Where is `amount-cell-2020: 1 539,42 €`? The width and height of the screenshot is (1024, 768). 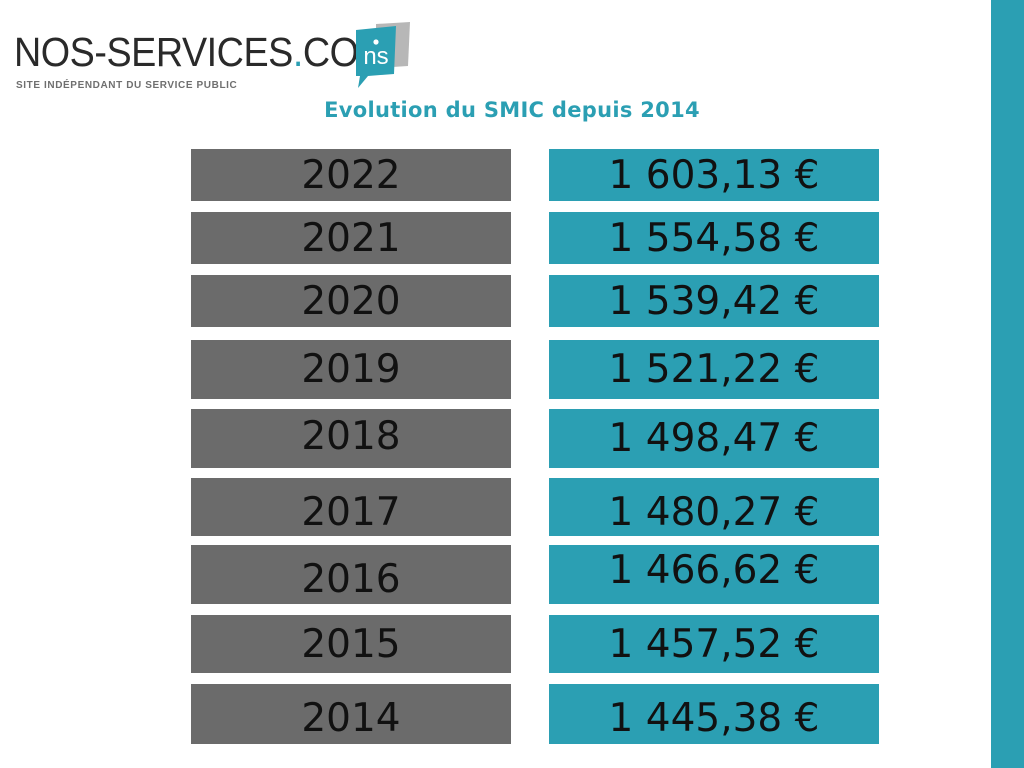
amount-cell-2020: 1 539,42 € is located at coordinates (714, 301).